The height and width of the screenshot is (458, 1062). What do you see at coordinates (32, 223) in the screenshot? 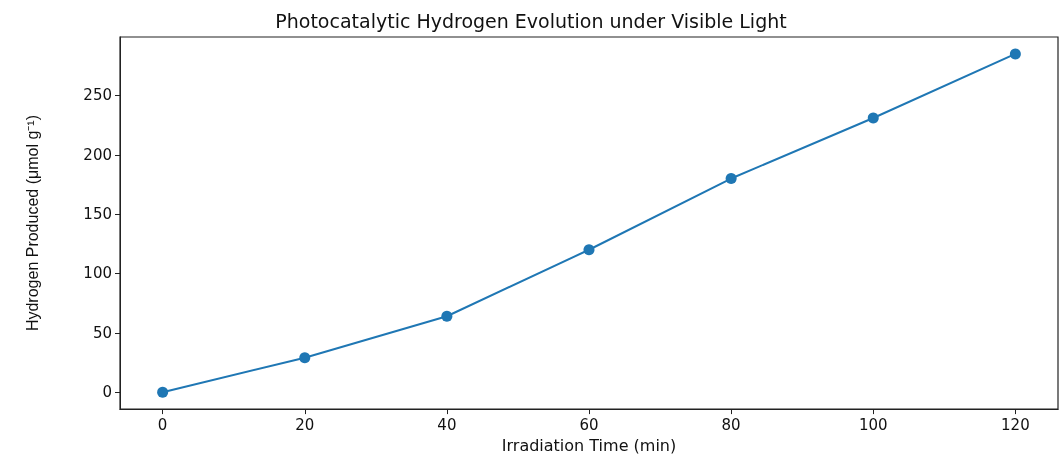
I see `y-axis-title: Hydrogen Produced (μmol g⁻¹)` at bounding box center [32, 223].